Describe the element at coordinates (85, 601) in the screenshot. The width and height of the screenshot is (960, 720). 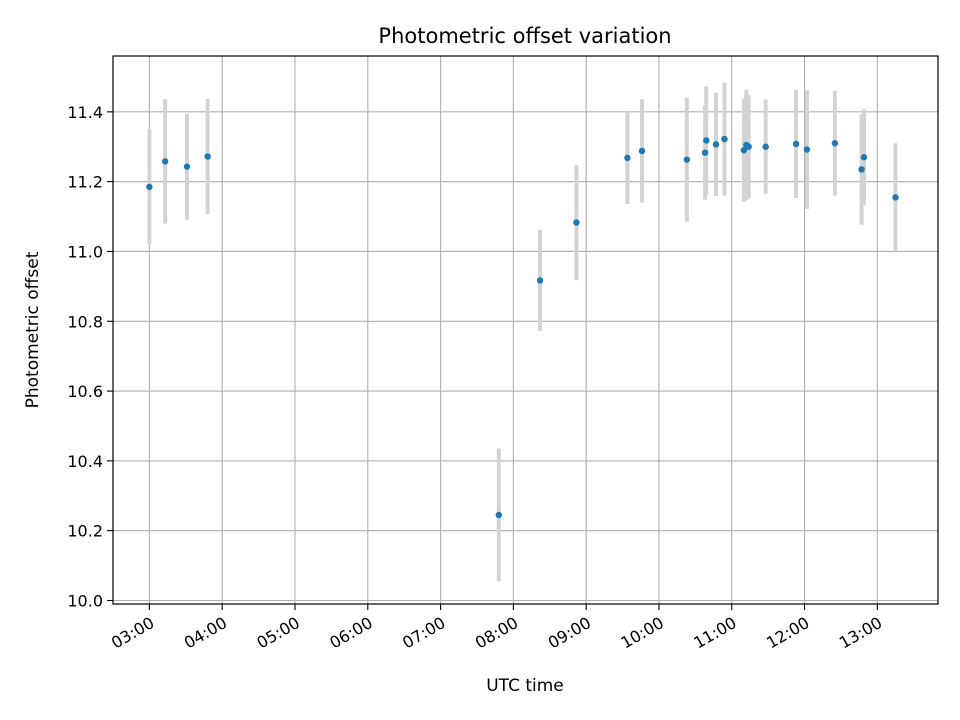
I see `y-tick-label: 10.0` at that location.